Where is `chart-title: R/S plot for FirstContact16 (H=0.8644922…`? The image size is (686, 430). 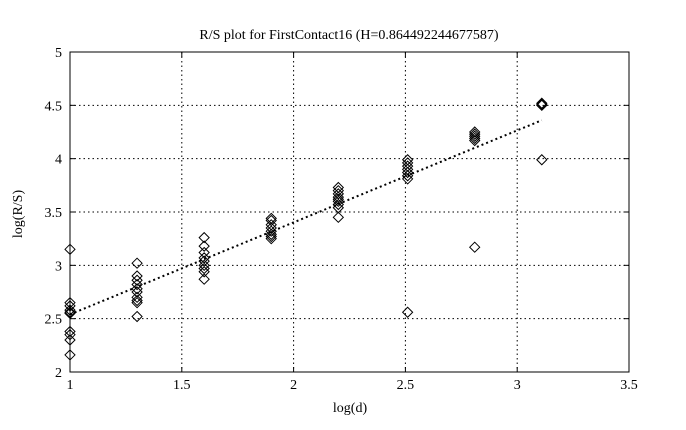 chart-title: R/S plot for FirstContact16 (H=0.8644922… is located at coordinates (349, 35).